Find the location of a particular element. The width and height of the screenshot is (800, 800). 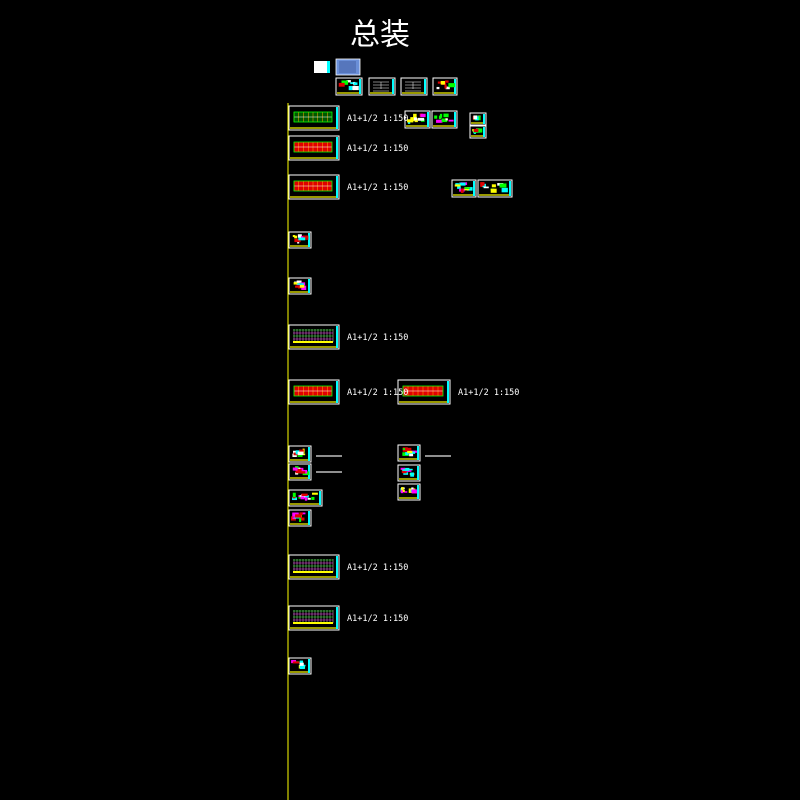

scale-label-elevation-3: A1+1/2 1:150 is located at coordinates (377, 619).